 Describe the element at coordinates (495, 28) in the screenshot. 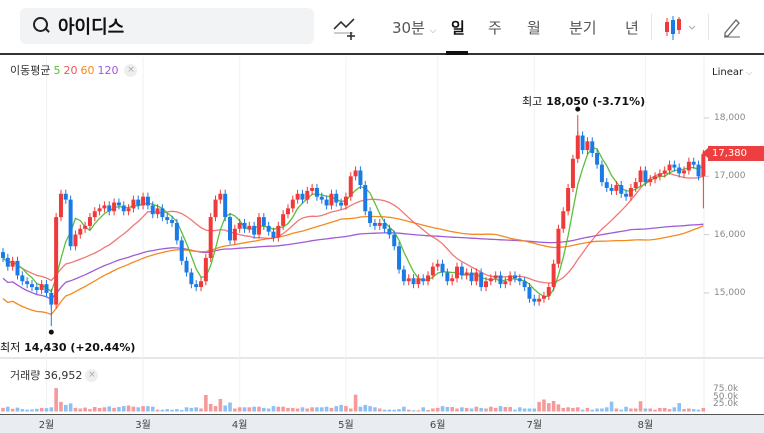

I see `tab-week: 주` at that location.